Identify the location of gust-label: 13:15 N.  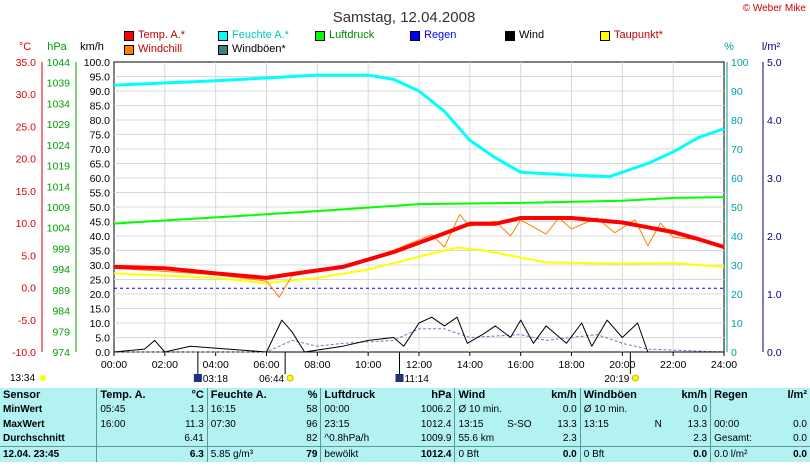
(622, 424).